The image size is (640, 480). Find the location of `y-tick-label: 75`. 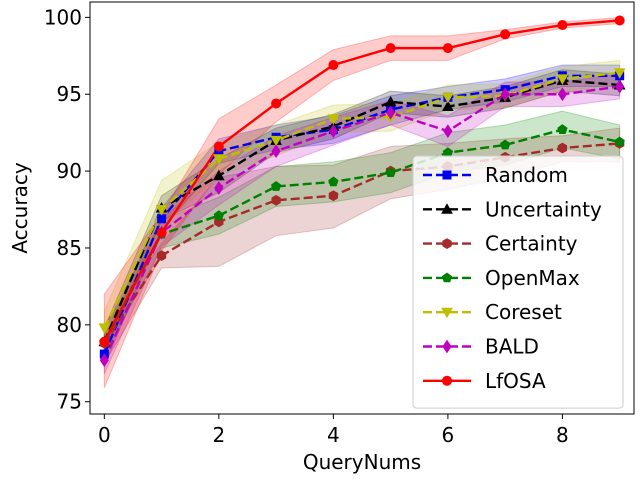

y-tick-label: 75 is located at coordinates (69, 402).